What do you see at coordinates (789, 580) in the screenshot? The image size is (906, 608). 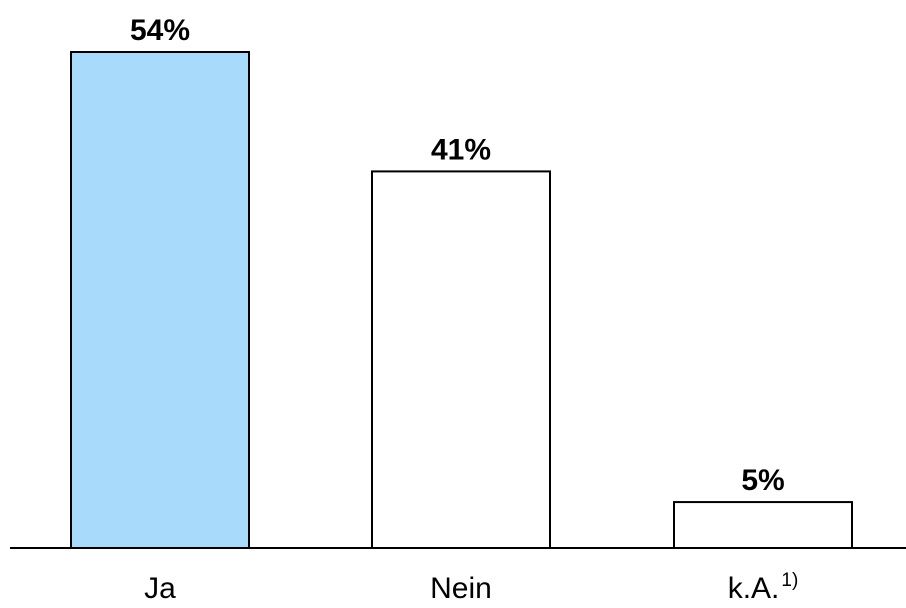 I see `footnote-marker: 1)` at bounding box center [789, 580].